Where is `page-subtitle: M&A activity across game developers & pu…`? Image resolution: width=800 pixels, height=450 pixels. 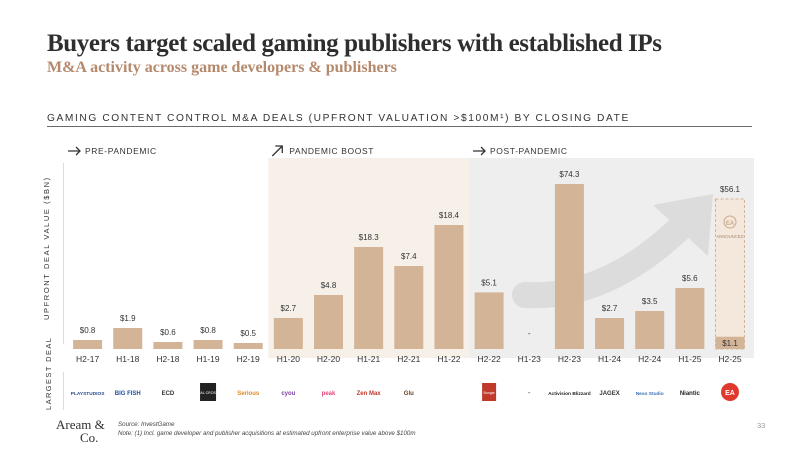
page-subtitle: M&A activity across game developers & pu… is located at coordinates (222, 67).